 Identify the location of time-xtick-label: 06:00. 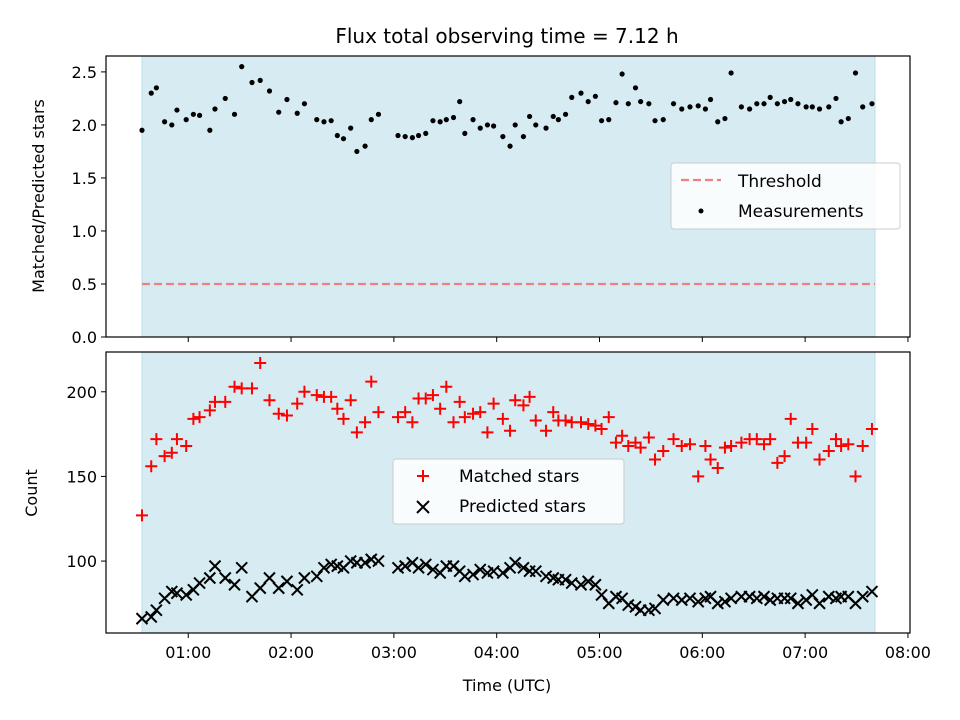
(702, 652).